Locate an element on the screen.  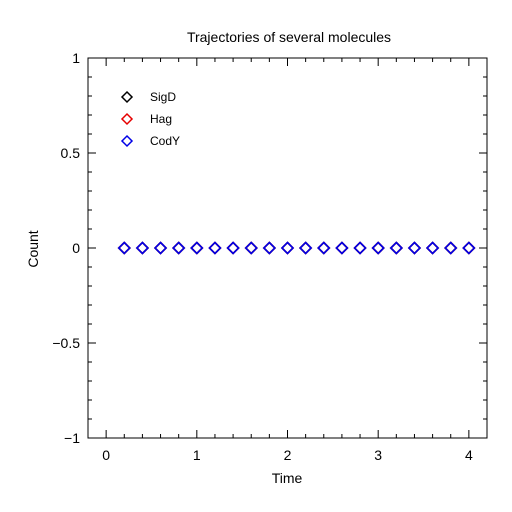
x-tick-label: 1 is located at coordinates (197, 455).